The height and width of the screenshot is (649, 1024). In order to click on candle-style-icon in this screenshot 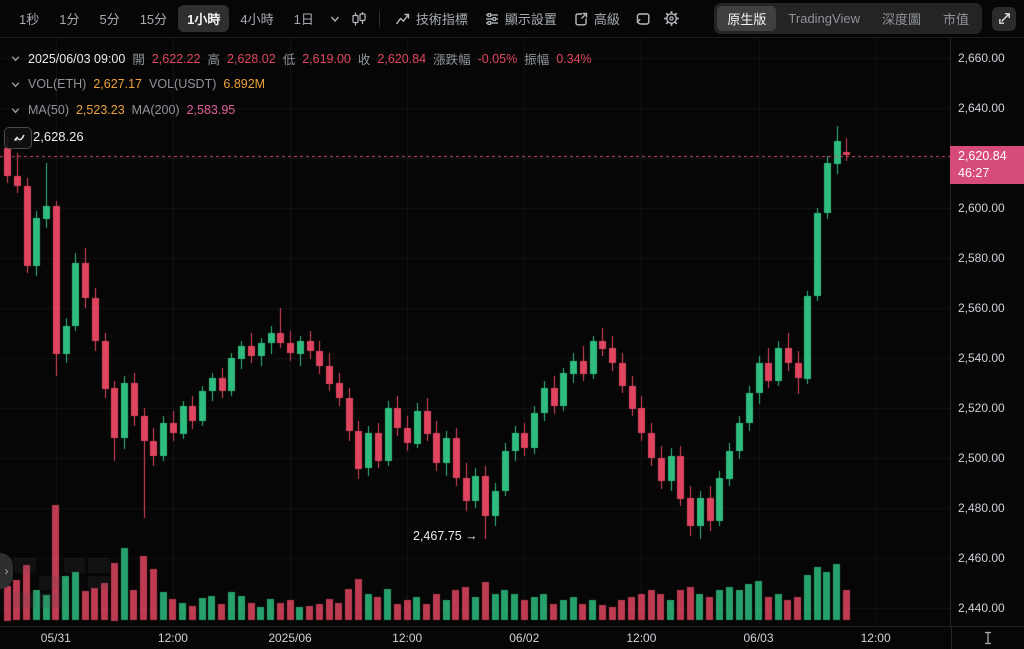, I will do `click(359, 19)`.